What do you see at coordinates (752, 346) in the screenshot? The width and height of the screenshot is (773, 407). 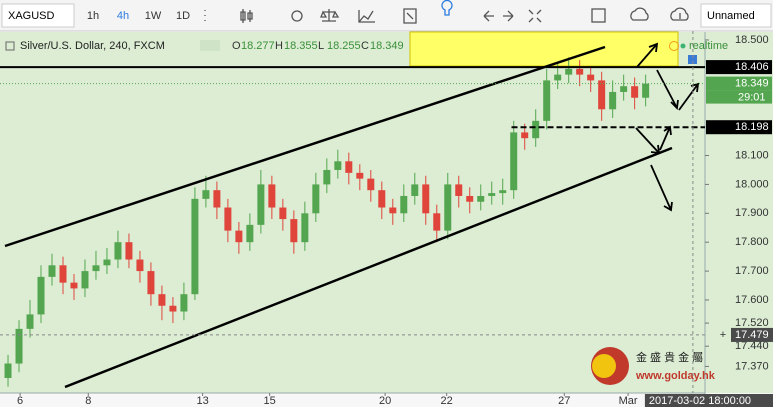 I see `y-tick-label: 17.440` at bounding box center [752, 346].